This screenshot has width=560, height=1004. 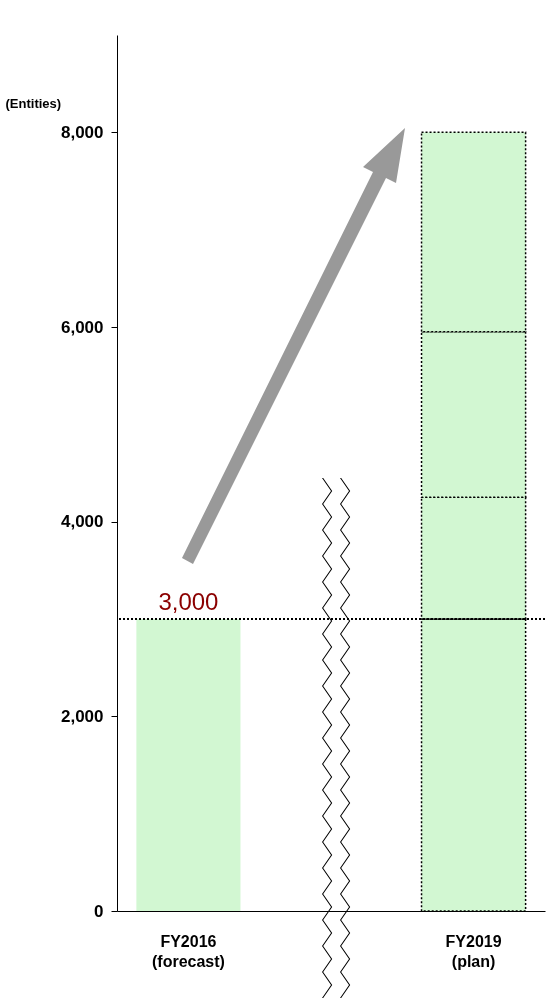 What do you see at coordinates (82, 716) in the screenshot?
I see `y-tick-label: 2,000` at bounding box center [82, 716].